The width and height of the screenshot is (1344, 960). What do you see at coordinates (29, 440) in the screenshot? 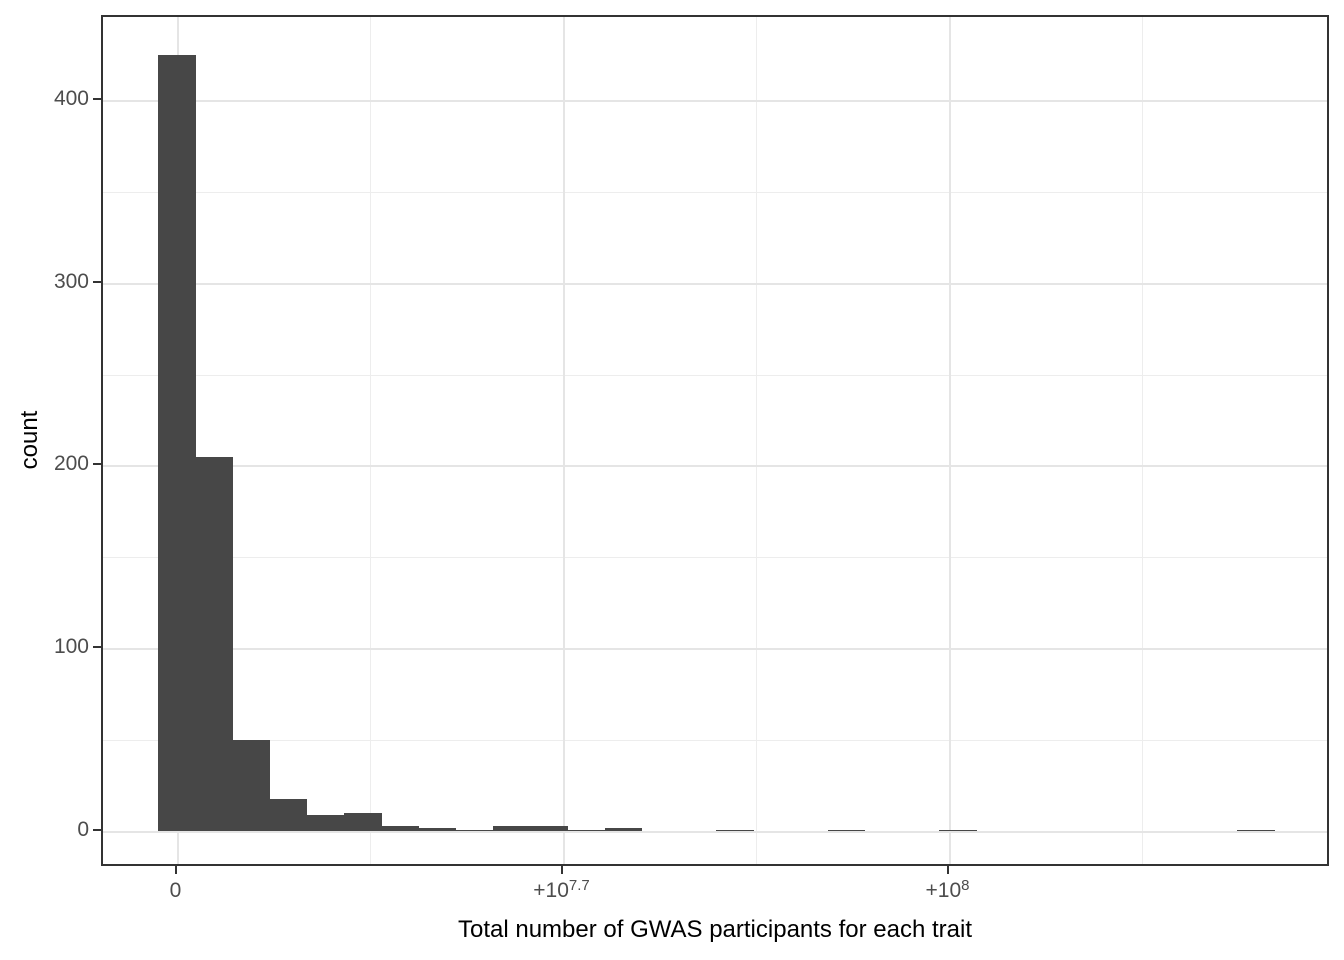
I see `y-axis-title: count` at bounding box center [29, 440].